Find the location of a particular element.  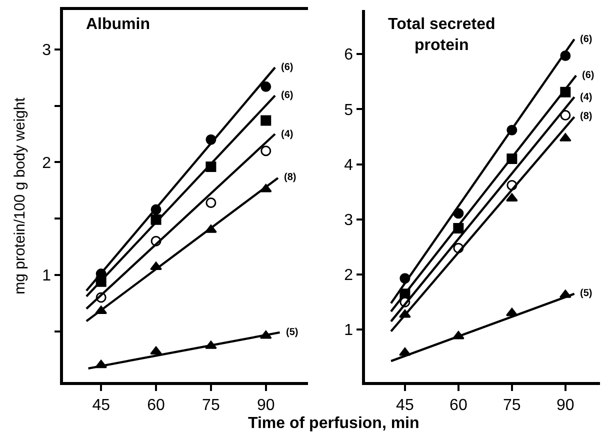

y-axis-title: mg protein/100 g body weight is located at coordinates (19, 195).